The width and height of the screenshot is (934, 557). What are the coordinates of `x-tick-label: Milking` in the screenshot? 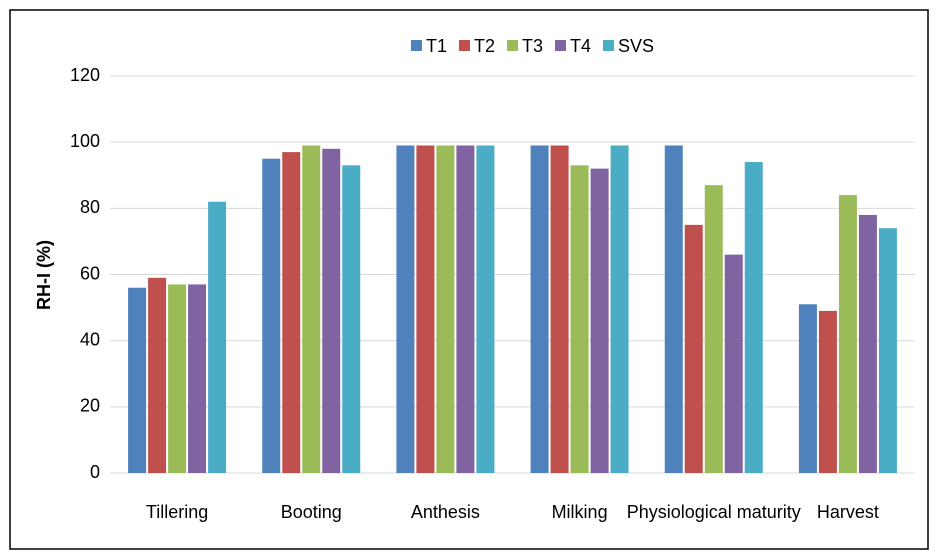 It's located at (580, 512).